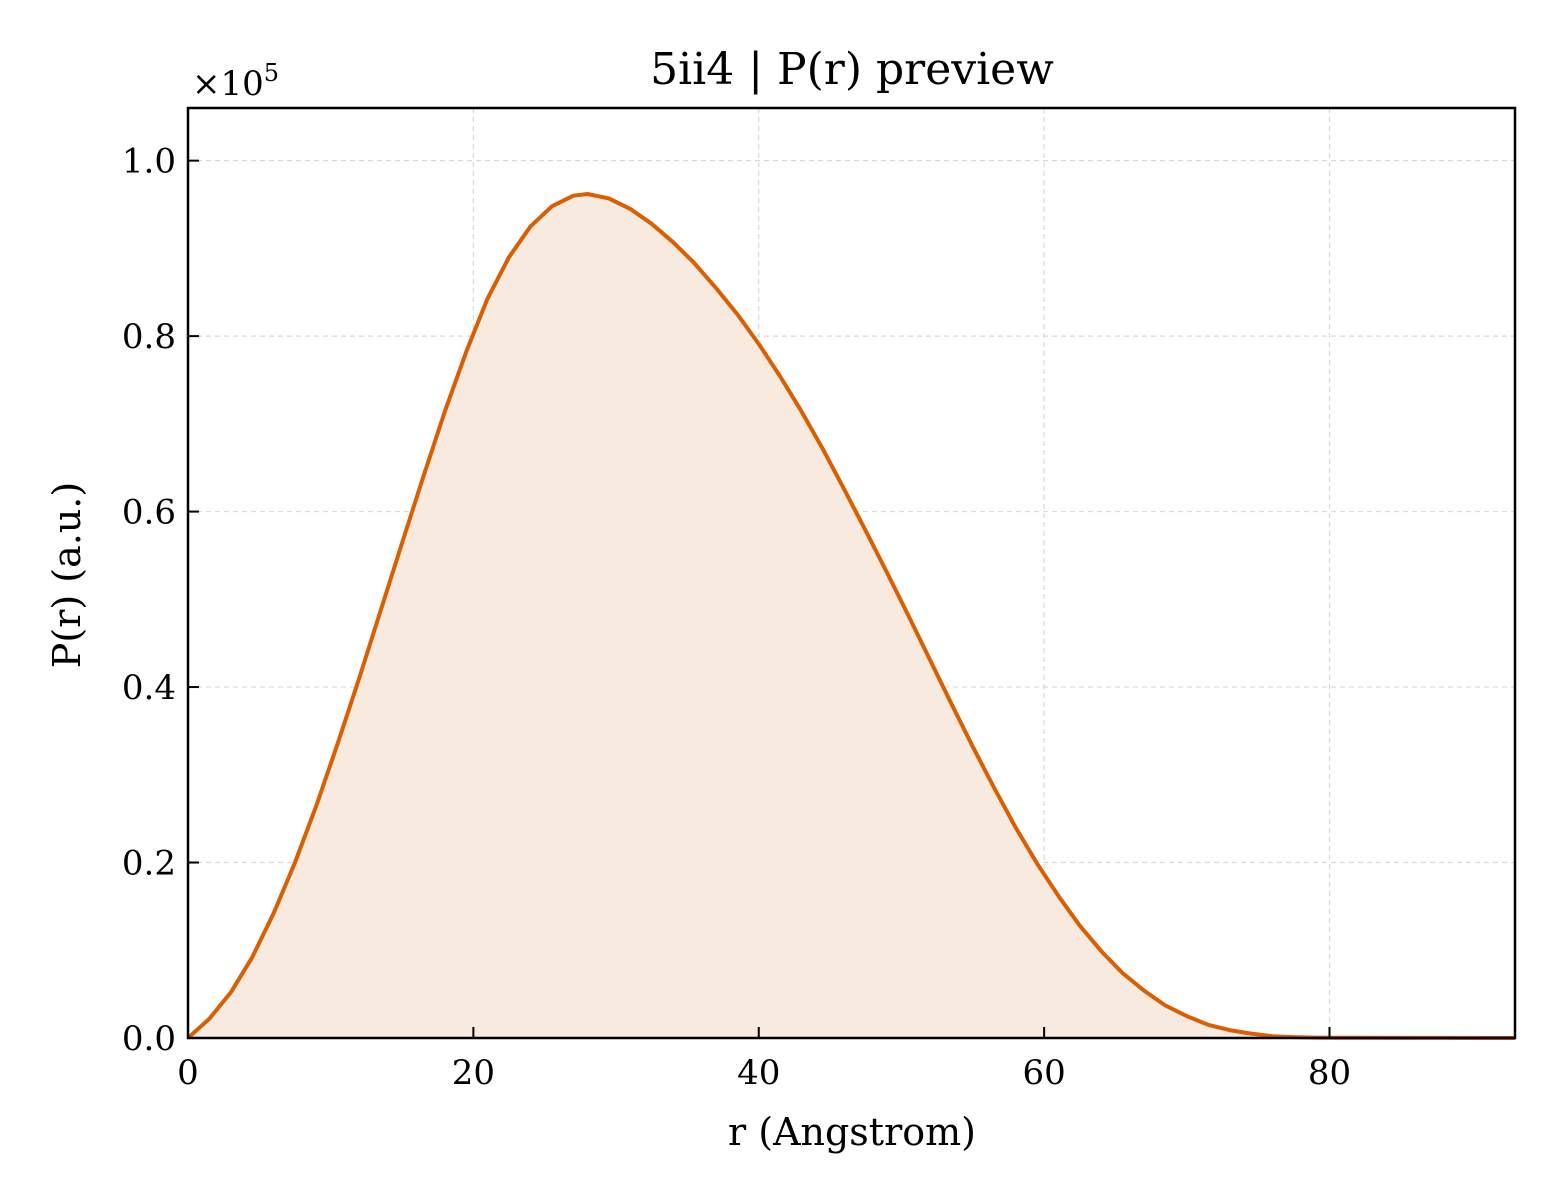 Image resolution: width=1560 pixels, height=1200 pixels. Describe the element at coordinates (271, 73) in the screenshot. I see `y-multiplier-exponent: 5` at that location.